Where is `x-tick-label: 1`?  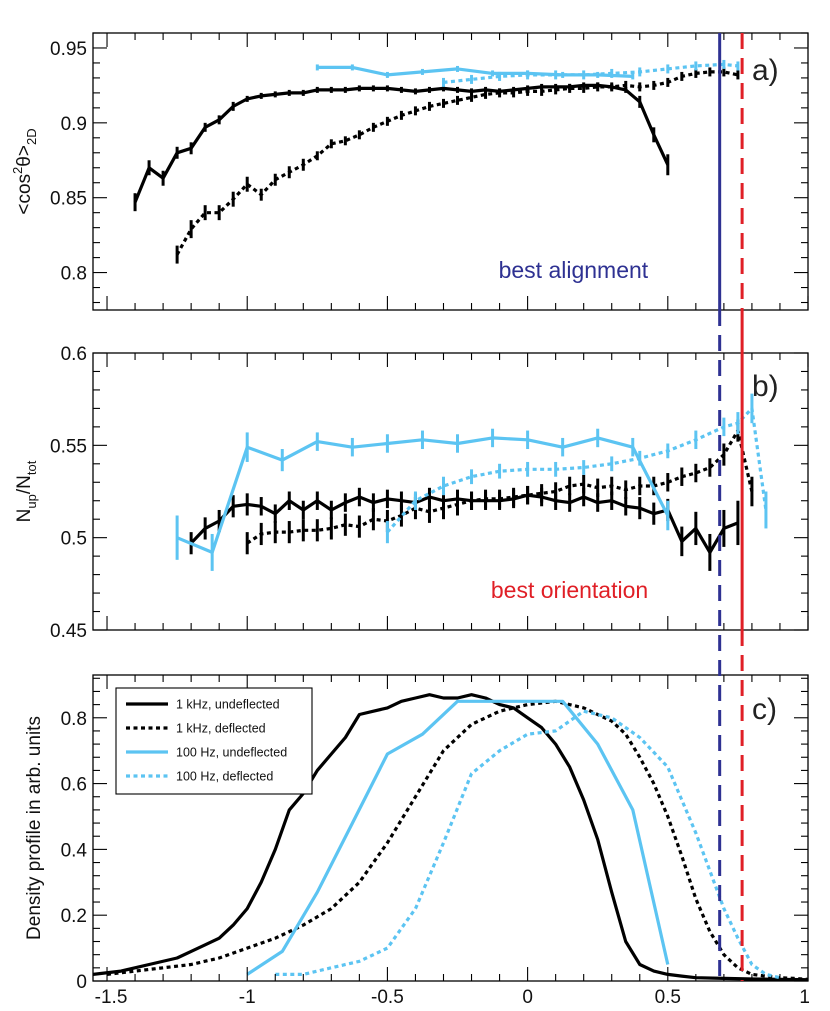
x-tick-label: 1 is located at coordinates (804, 997).